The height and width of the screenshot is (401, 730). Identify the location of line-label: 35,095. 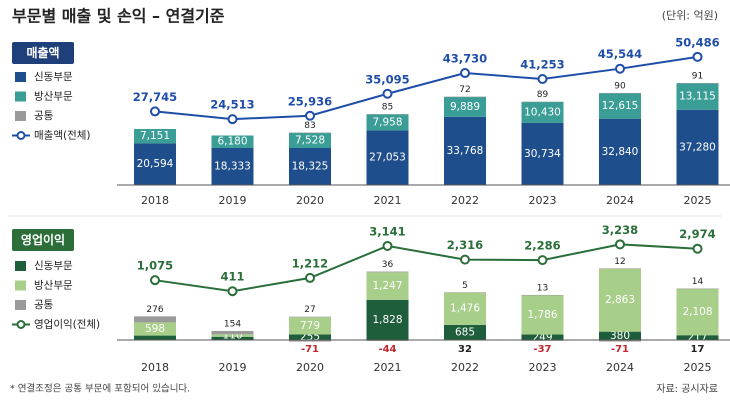
(387, 79).